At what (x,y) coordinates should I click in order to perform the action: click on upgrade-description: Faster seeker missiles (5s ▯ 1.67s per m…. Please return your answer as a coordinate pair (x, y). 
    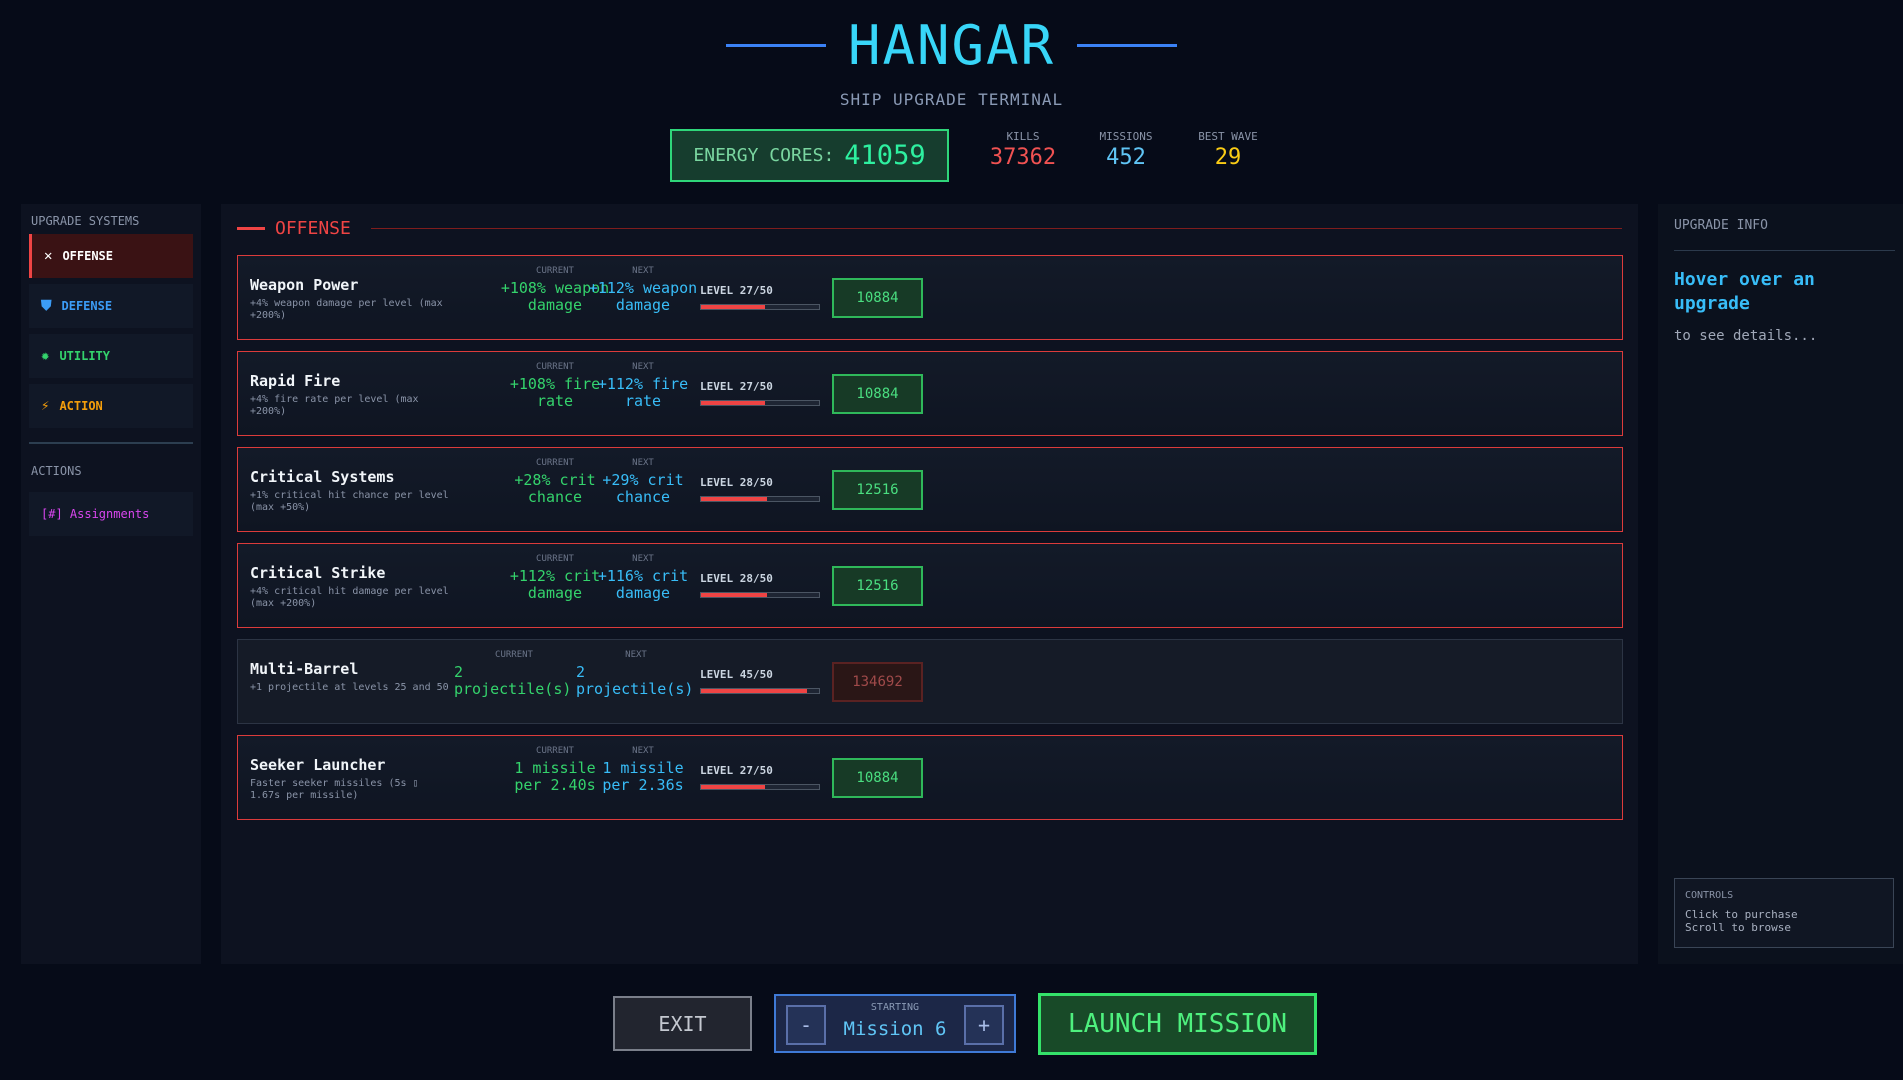
    Looking at the image, I should click on (334, 789).